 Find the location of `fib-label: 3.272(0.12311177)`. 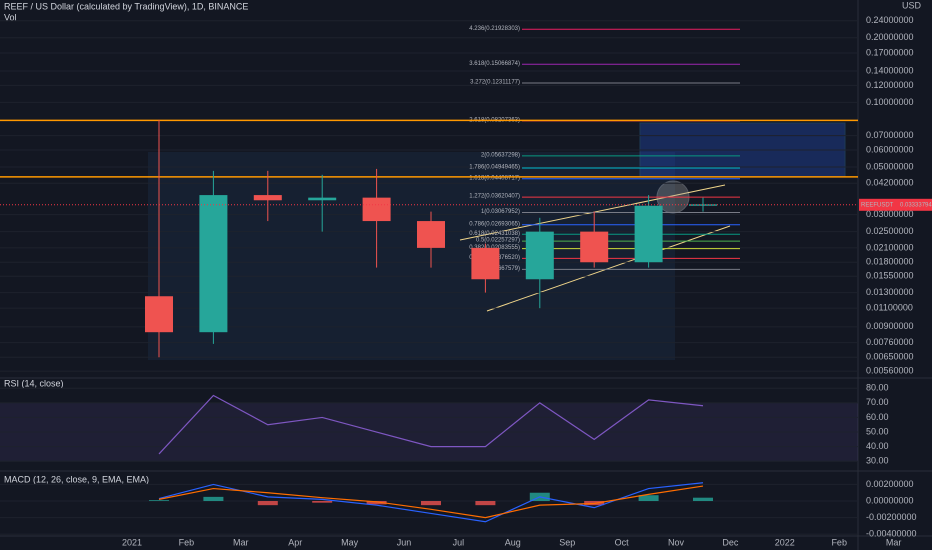

fib-label: 3.272(0.12311177) is located at coordinates (495, 83).